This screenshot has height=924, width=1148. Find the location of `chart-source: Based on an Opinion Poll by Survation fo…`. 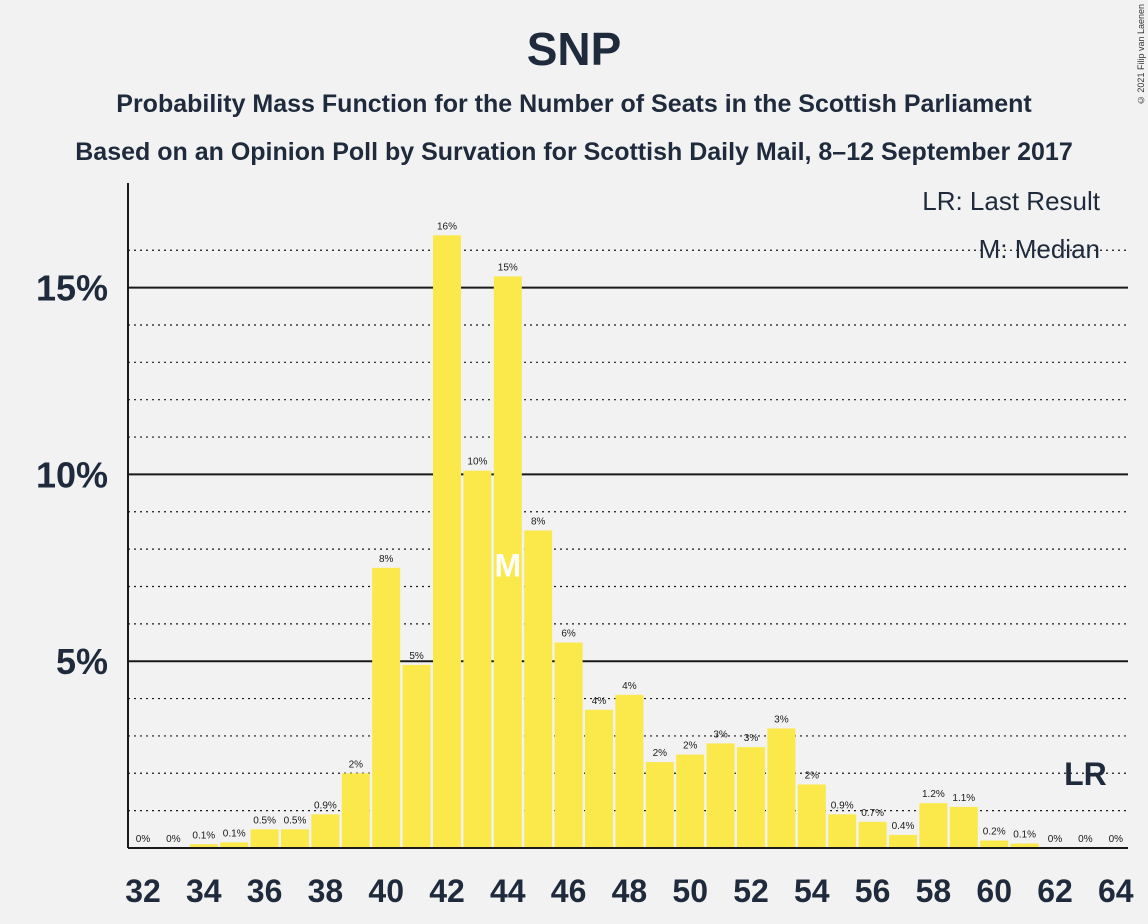

chart-source: Based on an Opinion Poll by Survation fo… is located at coordinates (574, 152).